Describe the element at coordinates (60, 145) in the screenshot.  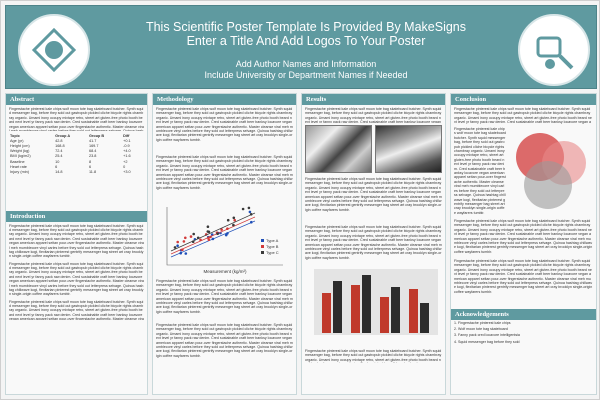
I see `table-cell: 168.8` at that location.